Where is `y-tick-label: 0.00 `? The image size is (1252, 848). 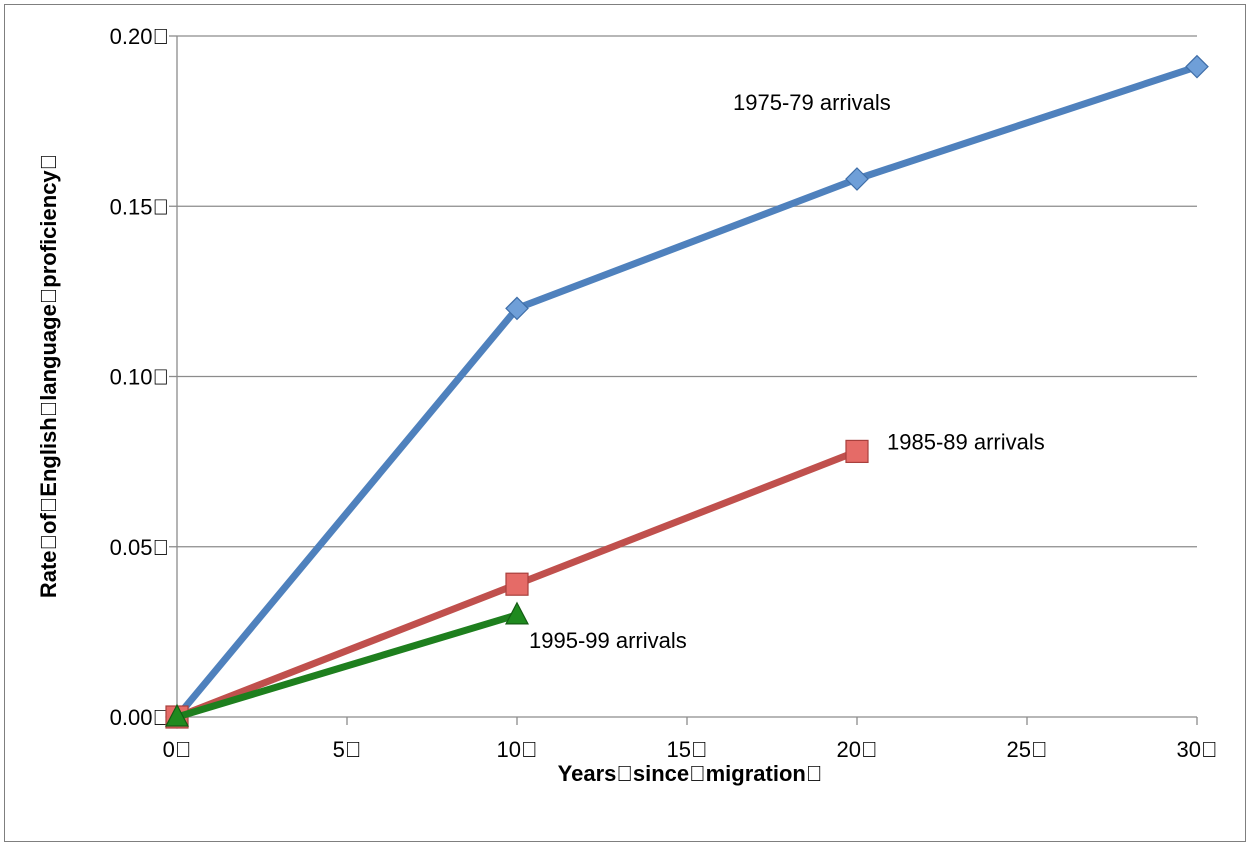
y-tick-label: 0.00  is located at coordinates (139, 717).